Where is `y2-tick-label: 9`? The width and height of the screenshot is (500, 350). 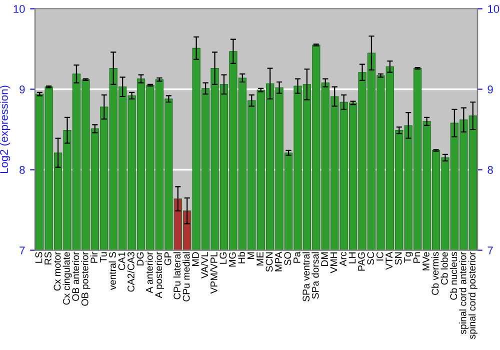 y2-tick-label: 9 is located at coordinates (490, 90).